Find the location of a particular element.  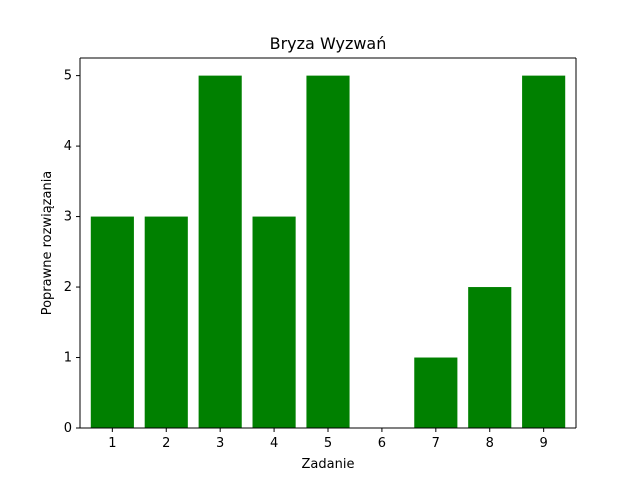

x-tick-label-8: 8 is located at coordinates (490, 443).